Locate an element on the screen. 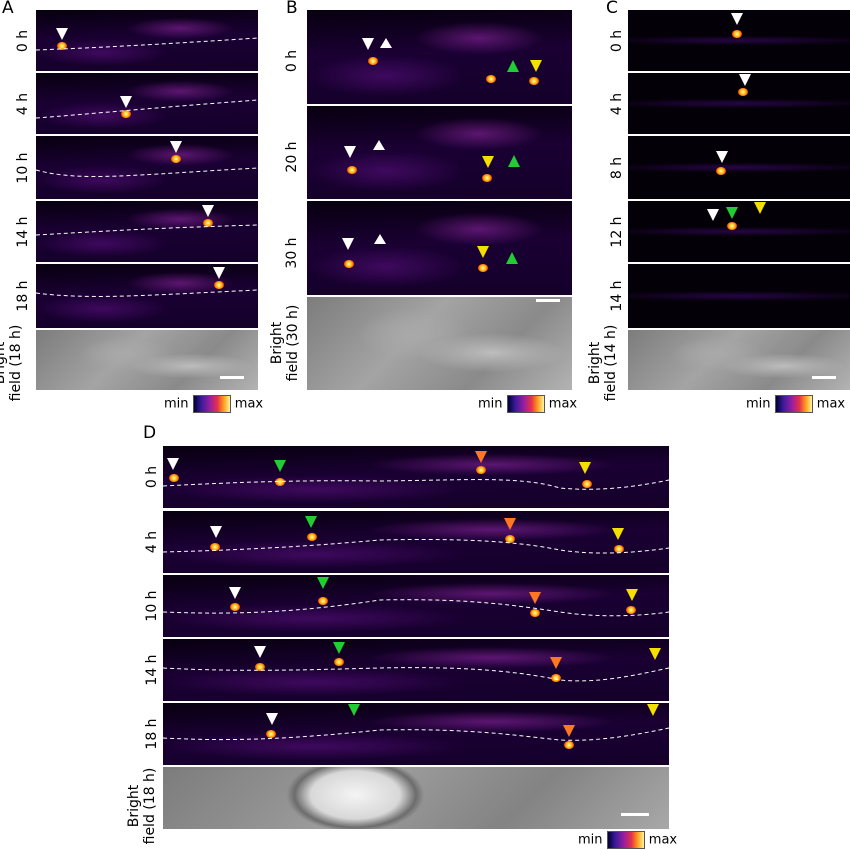 The height and width of the screenshot is (850, 850). panel-a-letter: A is located at coordinates (8, 9).